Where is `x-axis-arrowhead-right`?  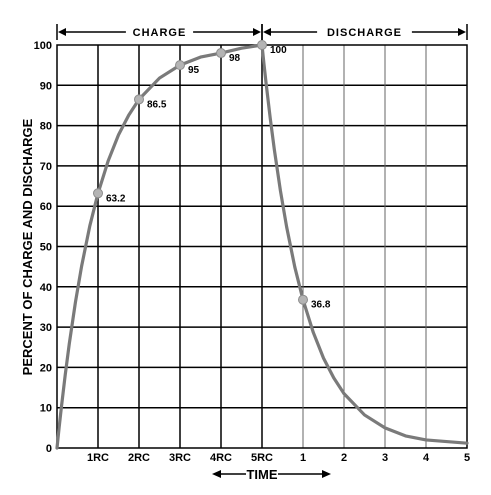 x-axis-arrowhead-right is located at coordinates (326, 474).